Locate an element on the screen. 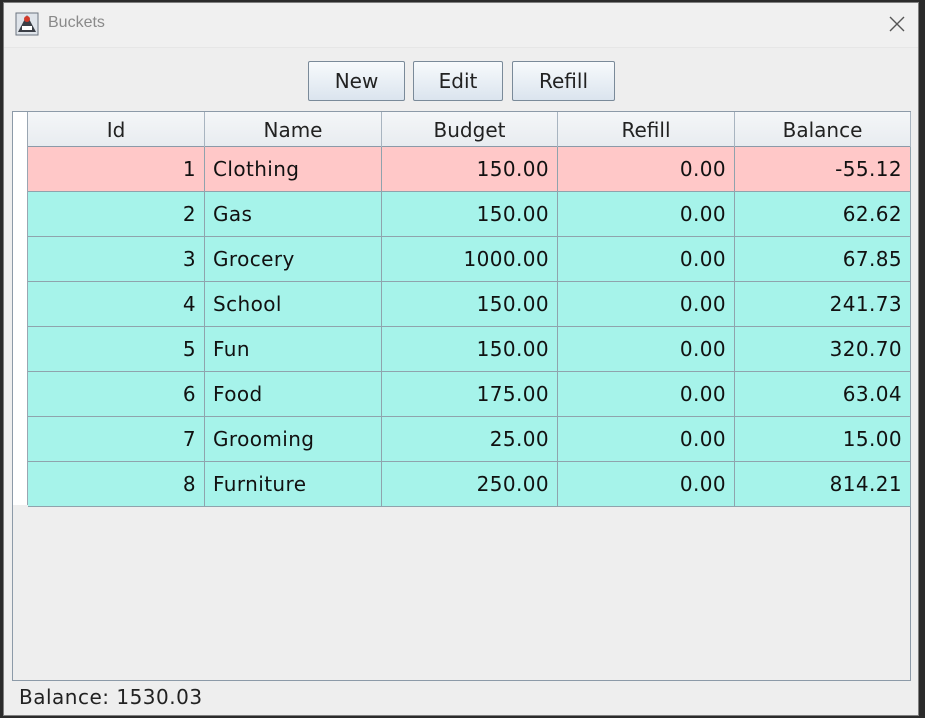 The height and width of the screenshot is (718, 925). table-row: 4 School 150.00 0.00 241.73 is located at coordinates (469, 304).